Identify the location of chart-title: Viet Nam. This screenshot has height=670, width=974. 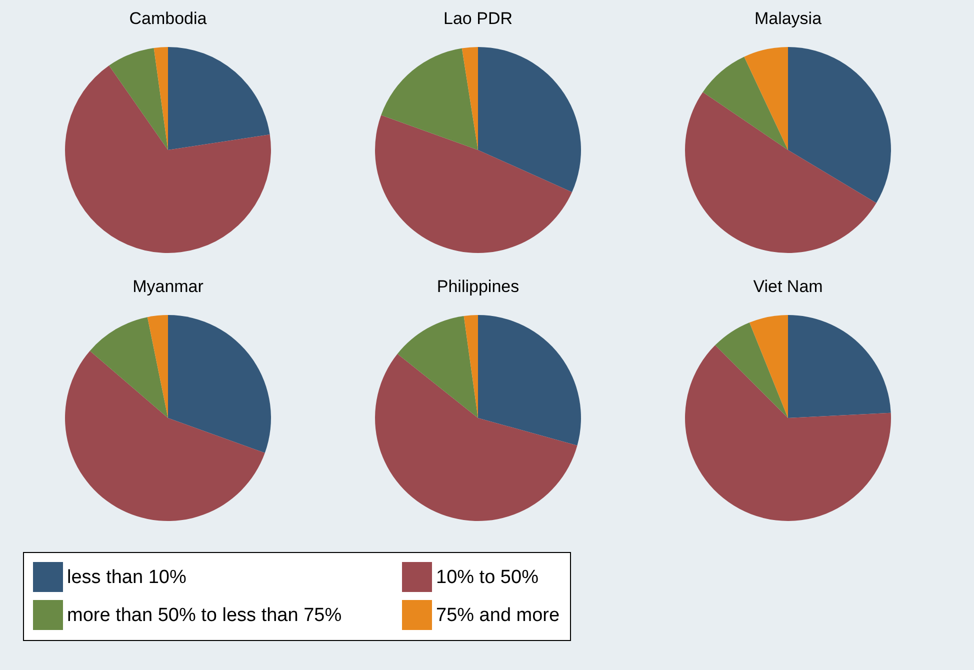
(788, 286).